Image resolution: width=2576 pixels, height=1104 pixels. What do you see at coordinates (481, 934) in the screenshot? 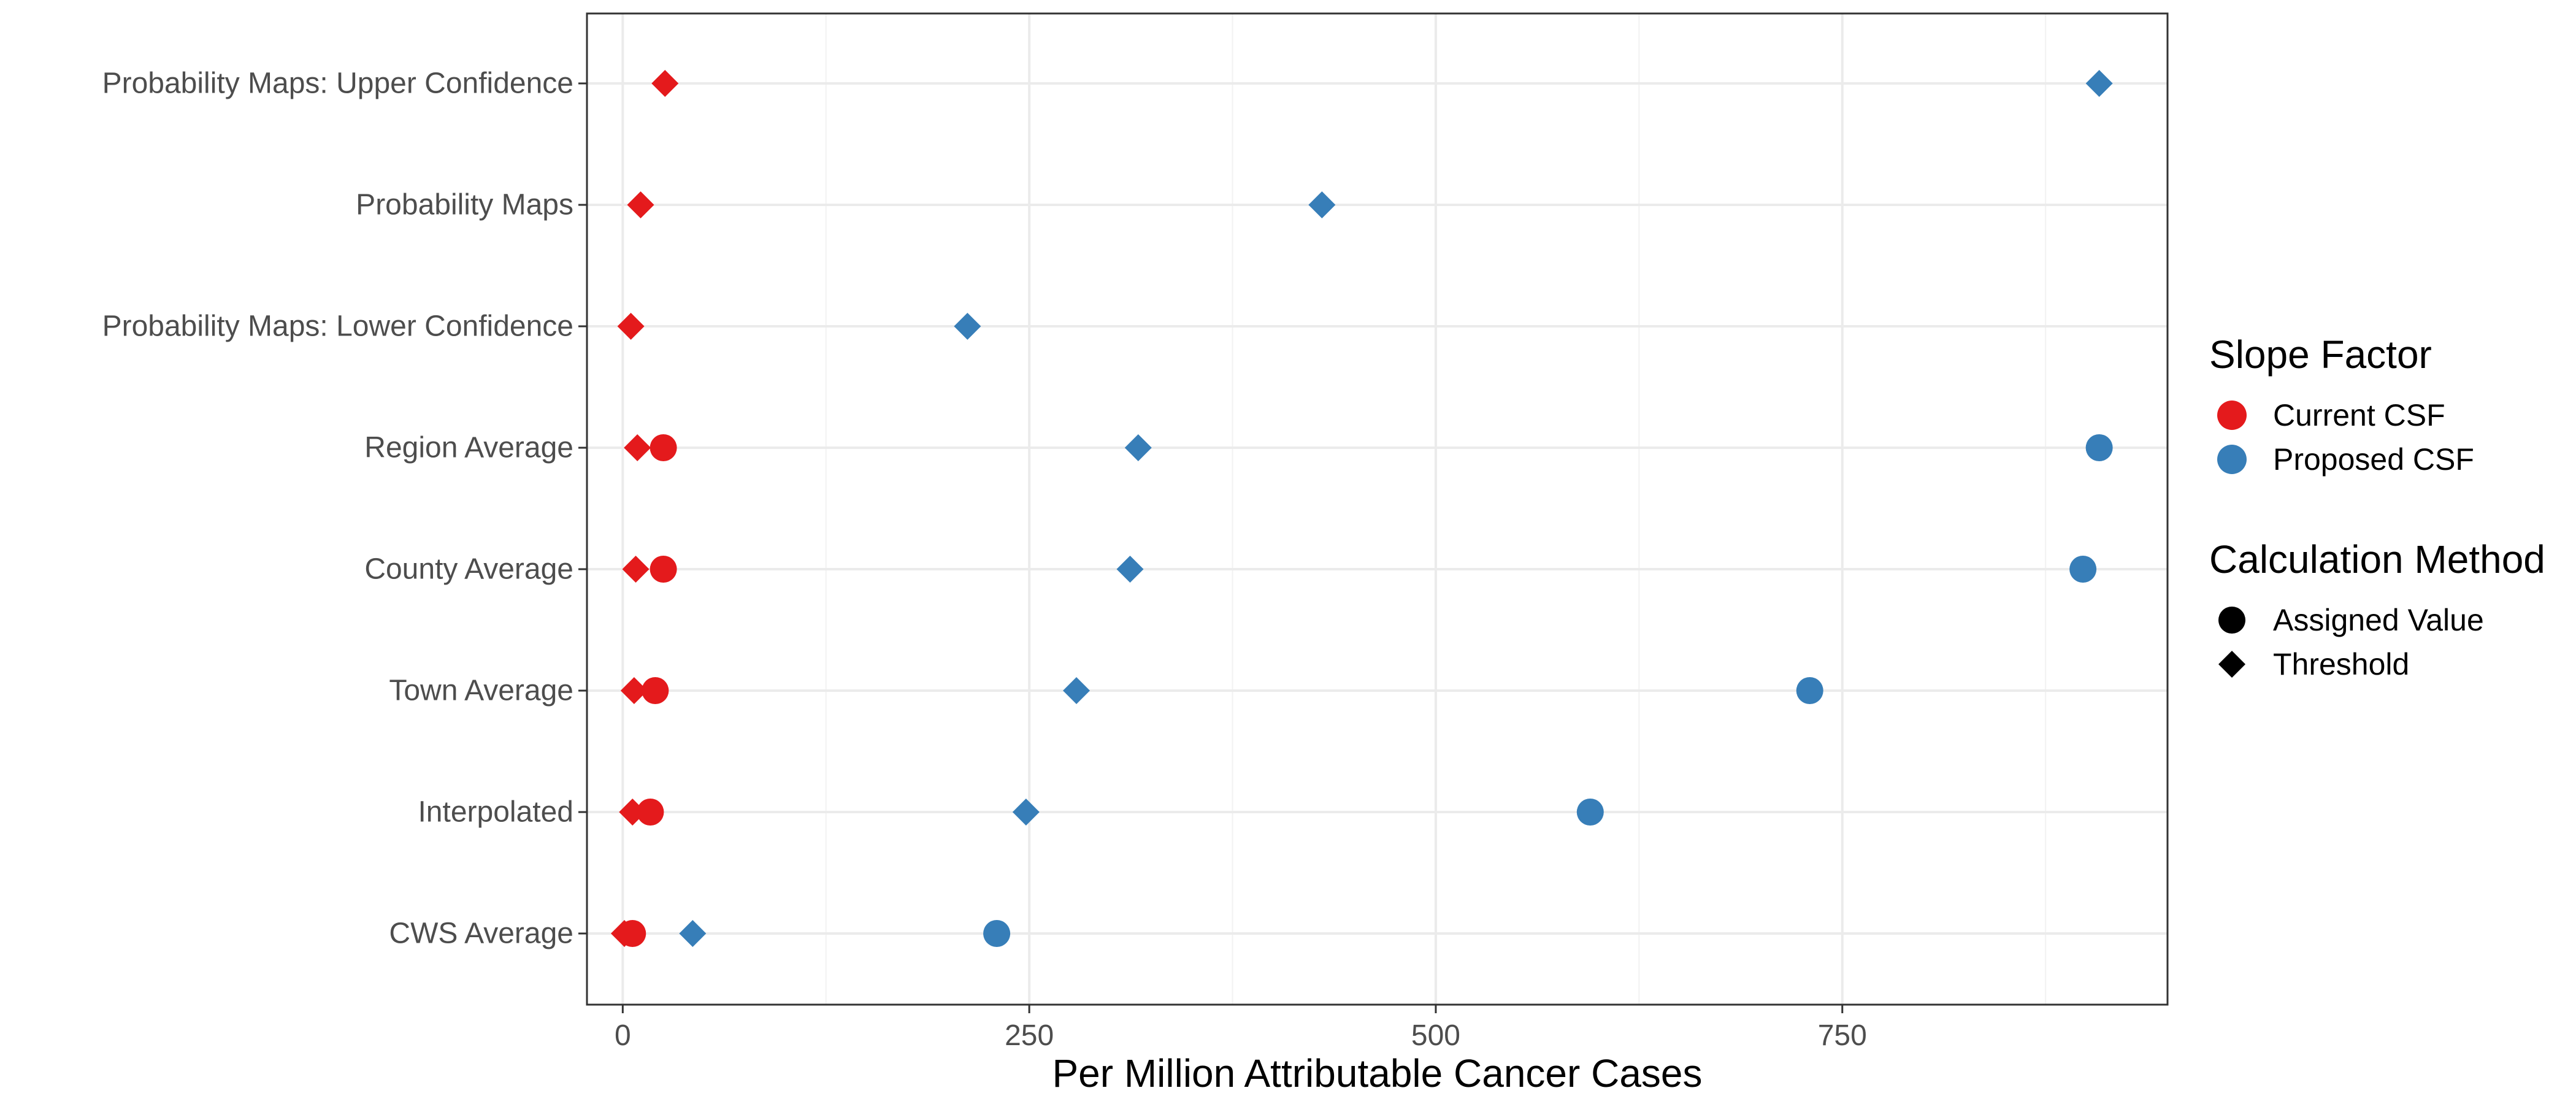
I see `y-tick-label-cws-average: CWS Average` at bounding box center [481, 934].